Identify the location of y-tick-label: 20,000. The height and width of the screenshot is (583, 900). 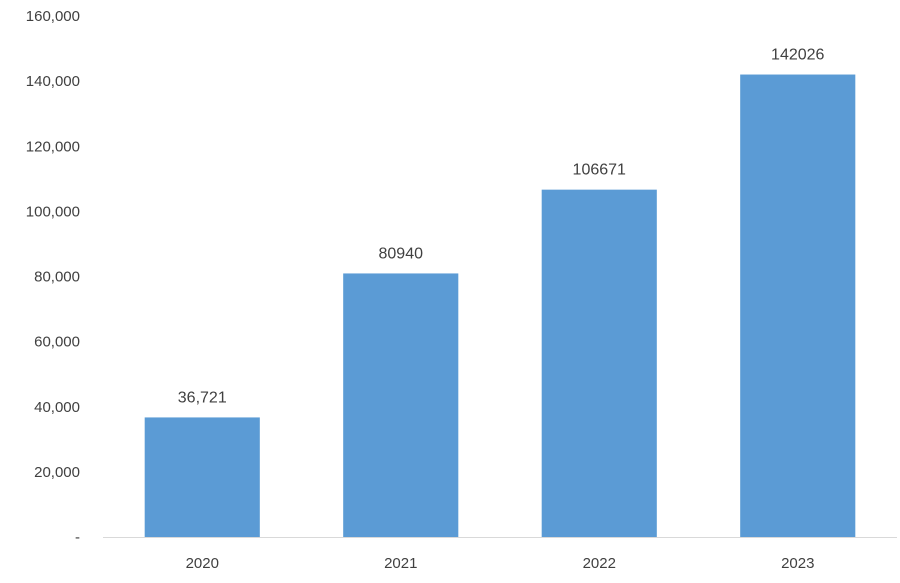
(57, 472).